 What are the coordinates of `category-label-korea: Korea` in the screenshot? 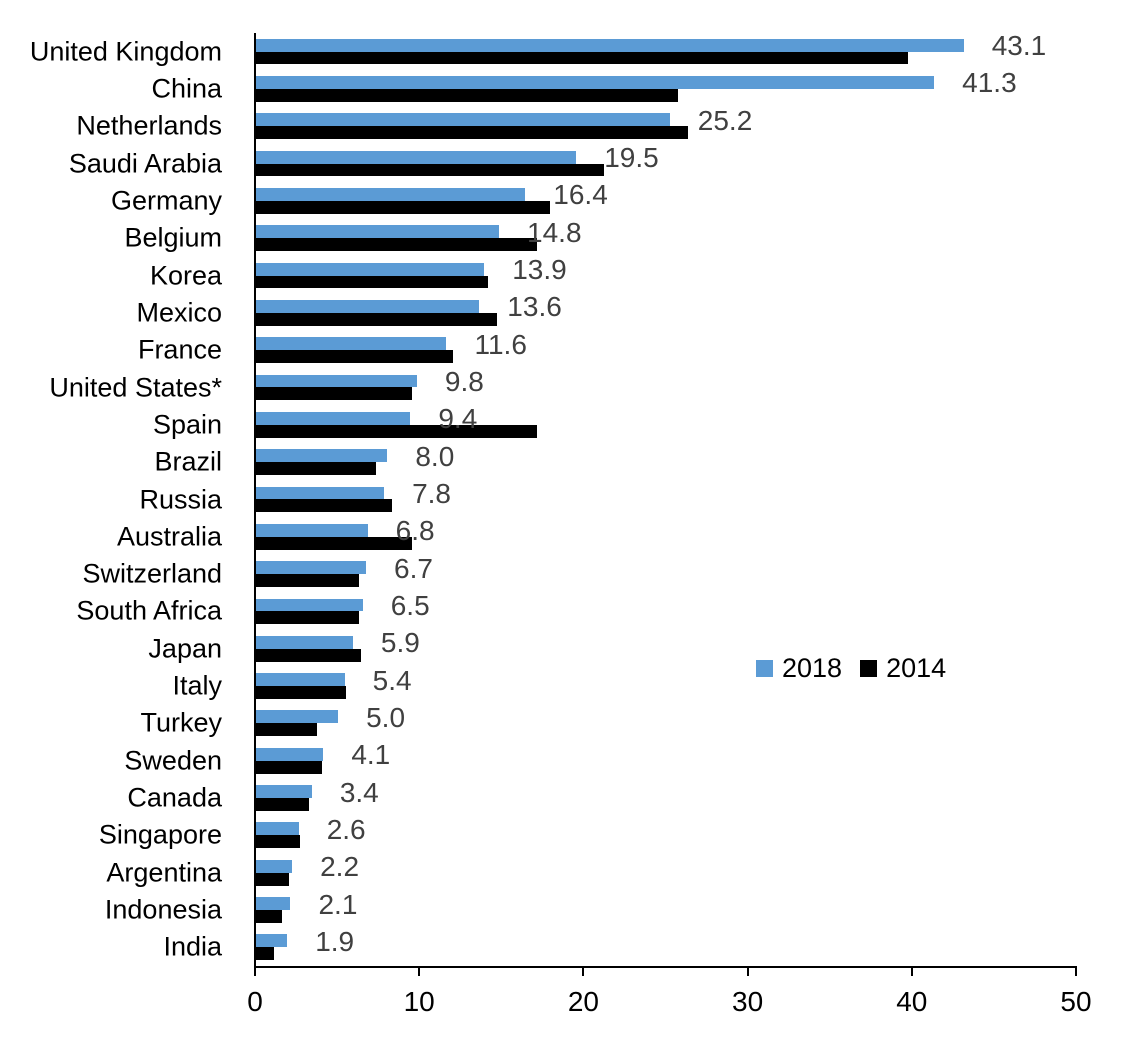 It's located at (185, 275).